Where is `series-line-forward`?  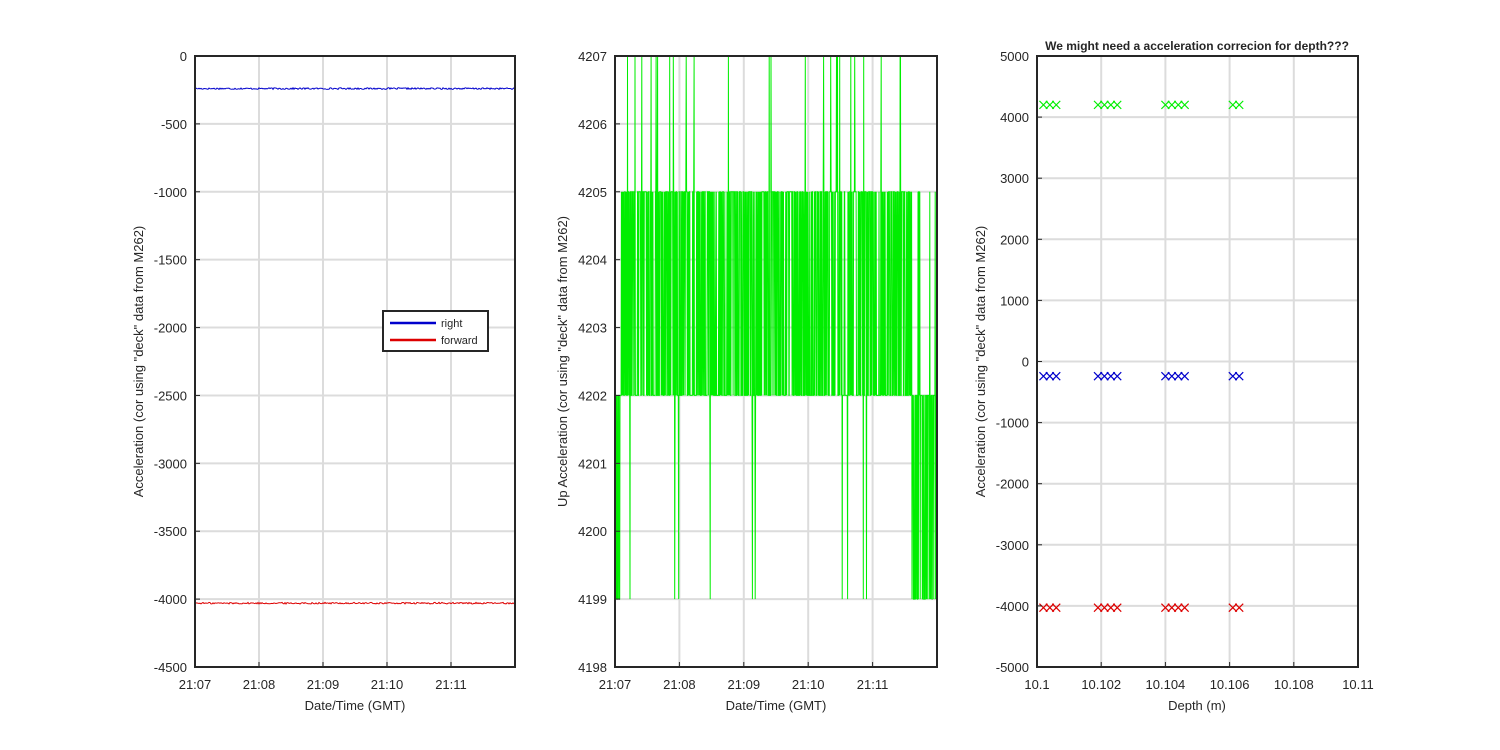 series-line-forward is located at coordinates (355, 603).